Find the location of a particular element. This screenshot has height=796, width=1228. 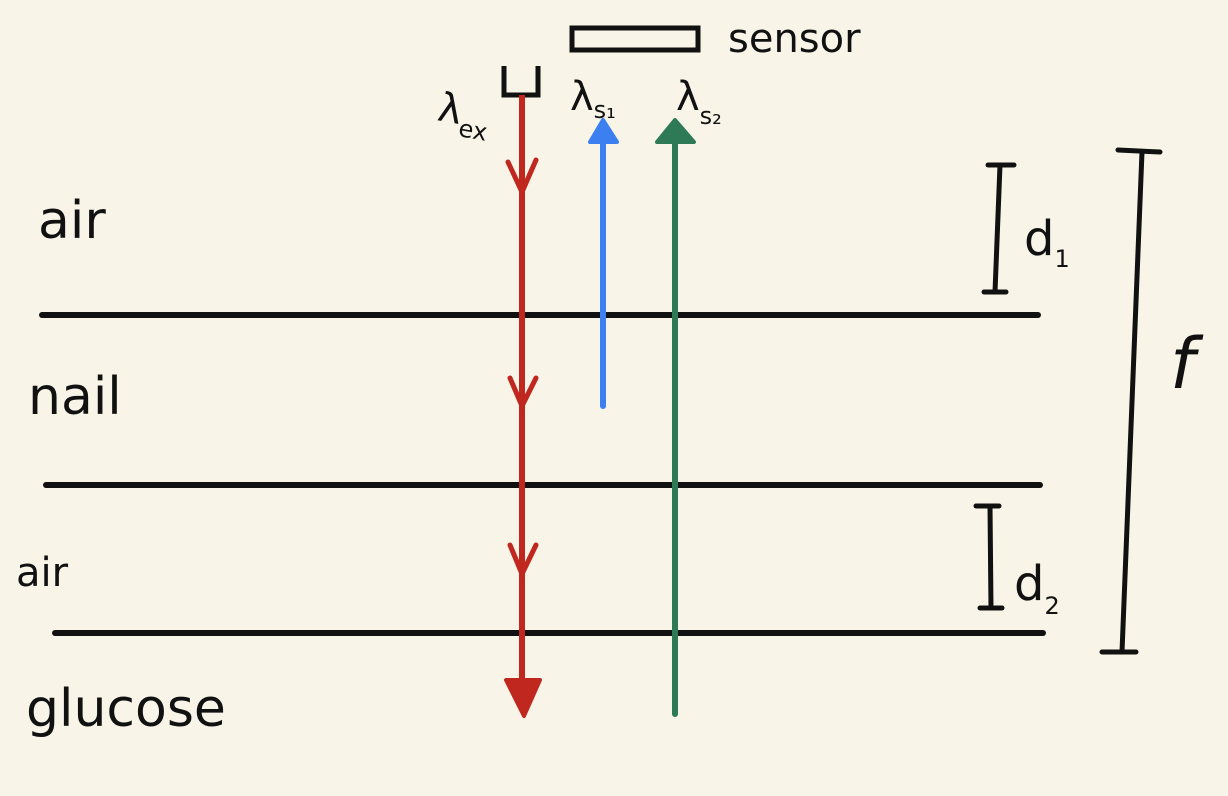

label-lambda-ex: λex is located at coordinates (463, 116).